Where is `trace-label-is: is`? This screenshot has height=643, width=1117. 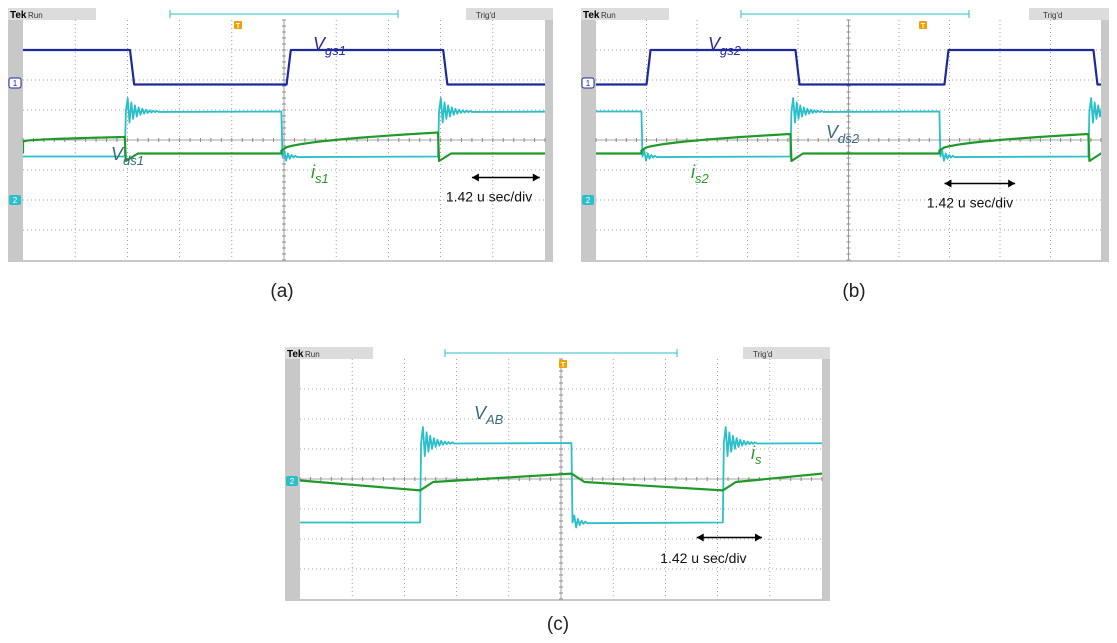 trace-label-is: is is located at coordinates (756, 455).